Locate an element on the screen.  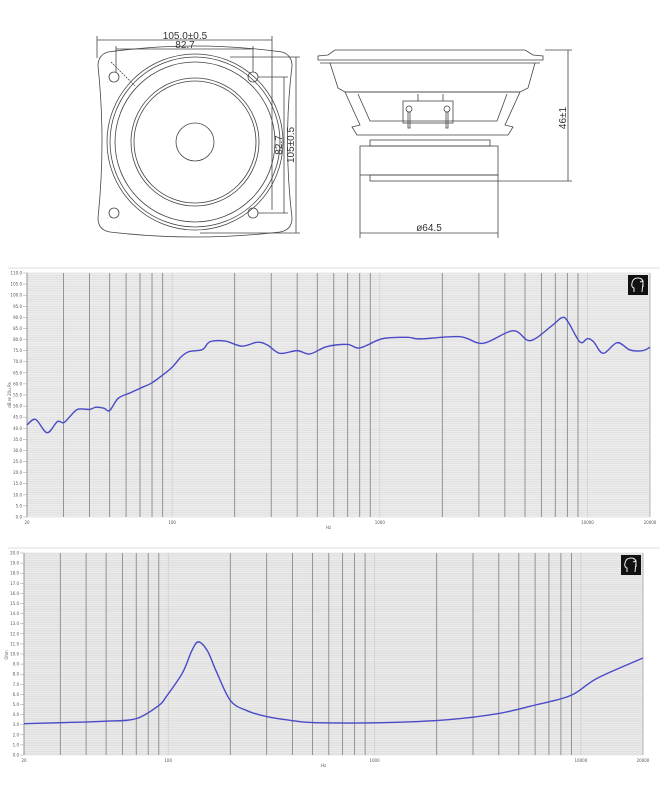
dim-hole-spacing-h: 82.7 is located at coordinates (185, 45).